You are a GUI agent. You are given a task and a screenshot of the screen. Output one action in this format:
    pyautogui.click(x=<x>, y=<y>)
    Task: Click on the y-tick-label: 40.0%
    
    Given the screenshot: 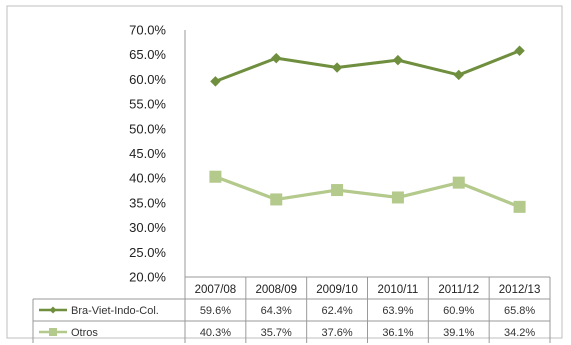 What is the action you would take?
    pyautogui.click(x=147, y=178)
    